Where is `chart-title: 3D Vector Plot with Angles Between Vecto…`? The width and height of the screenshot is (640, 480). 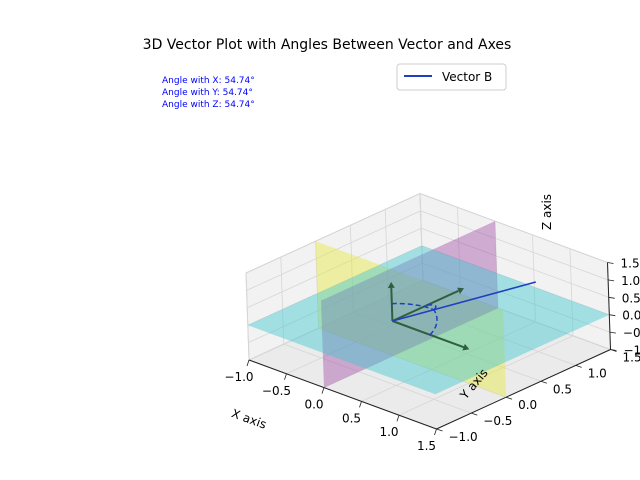
chart-title: 3D Vector Plot with Angles Between Vecto… is located at coordinates (327, 45).